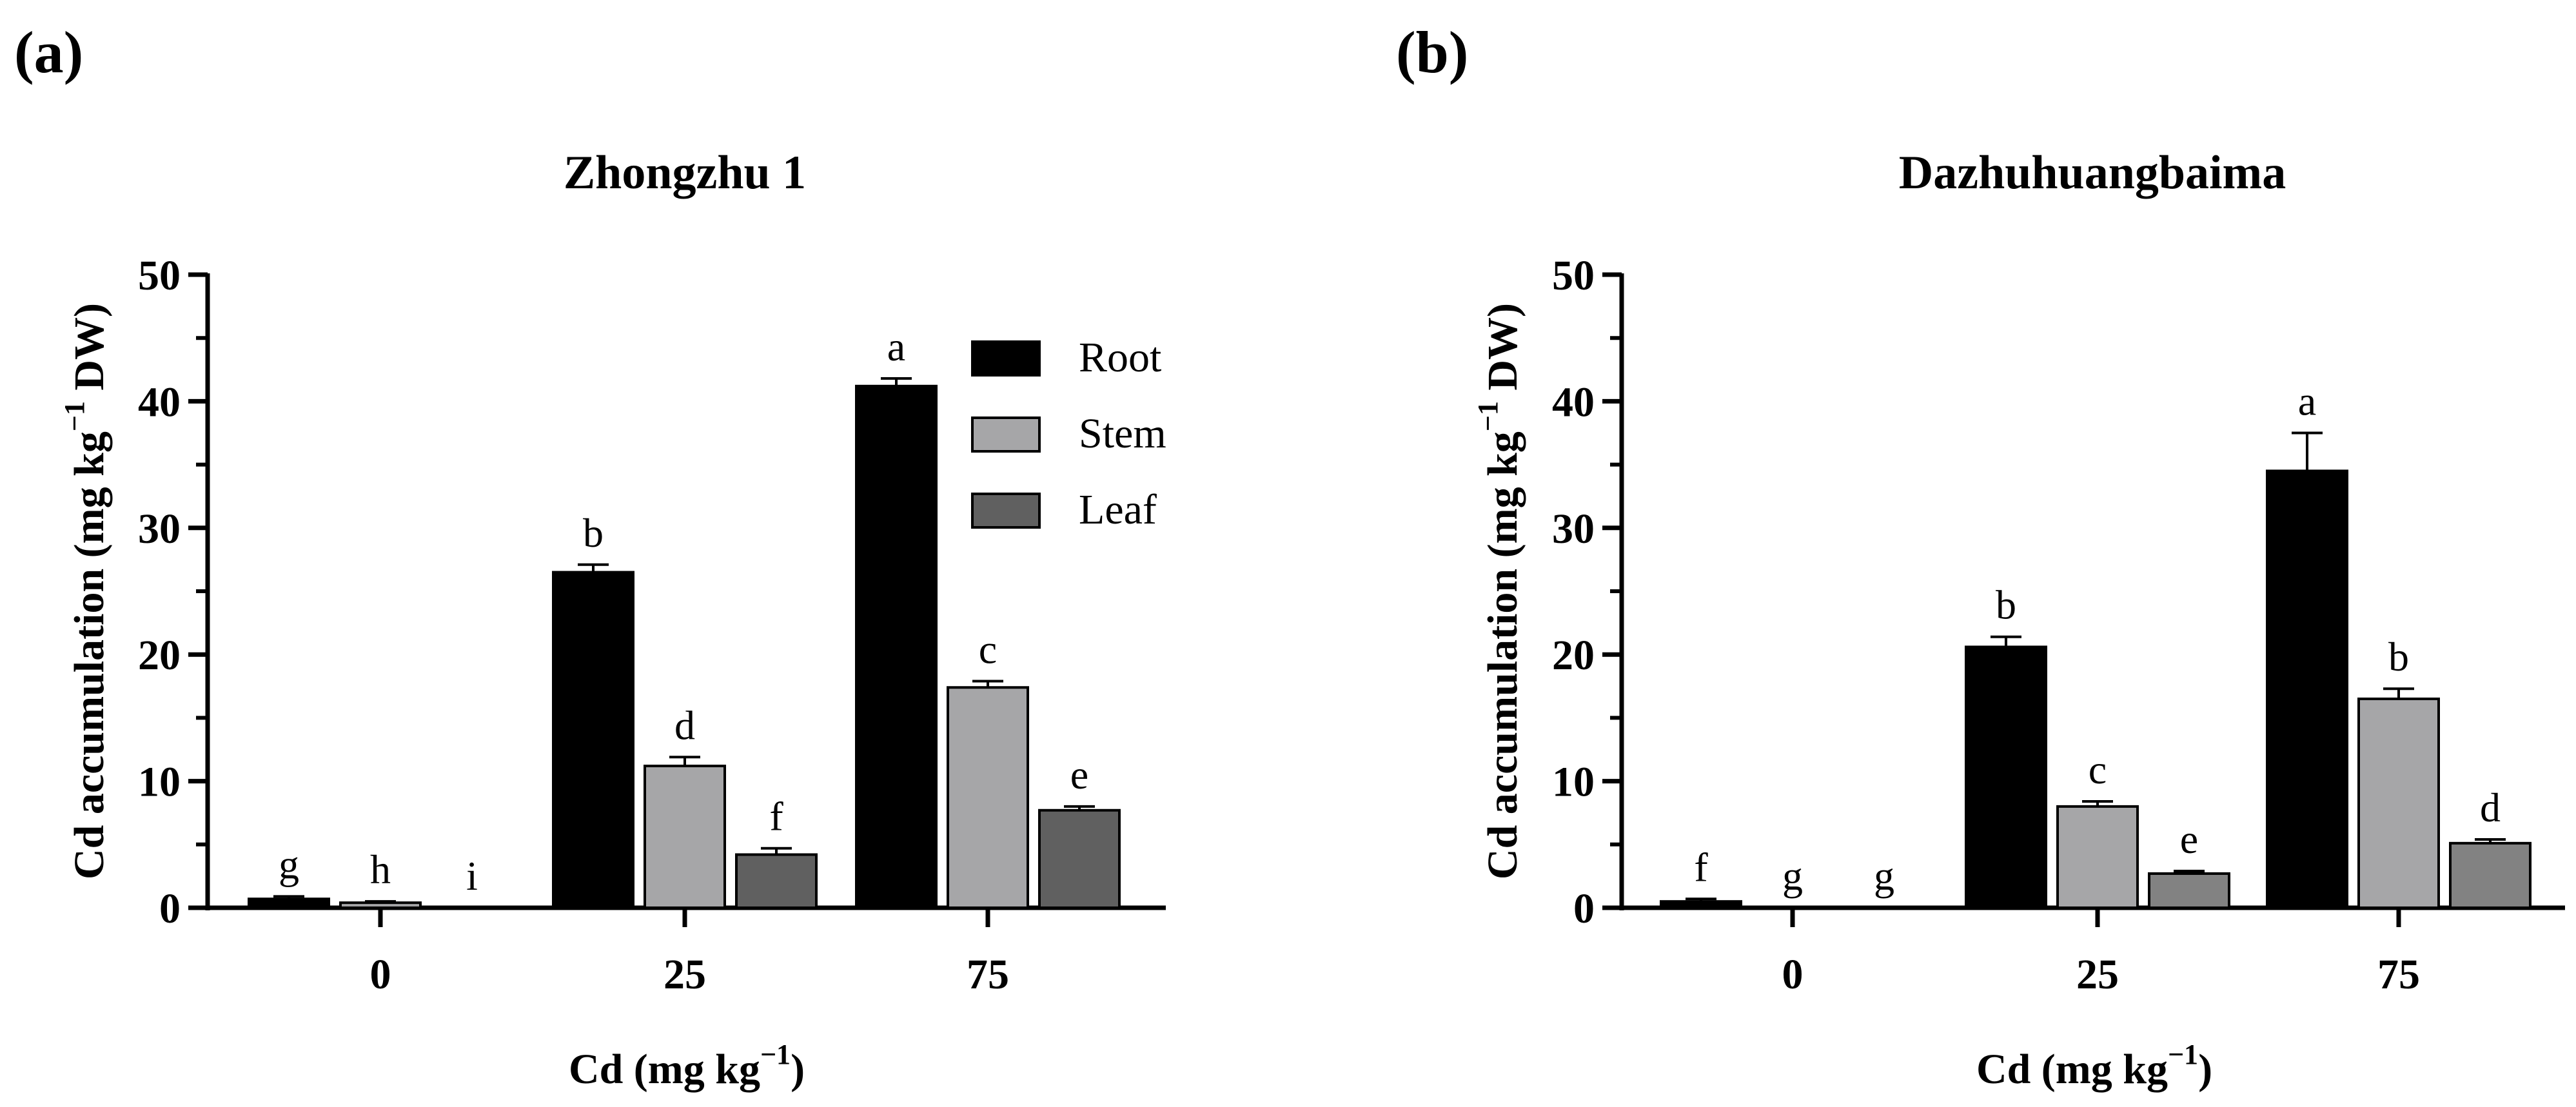  I want to click on legend-label-stem: Stem, so click(1122, 433).